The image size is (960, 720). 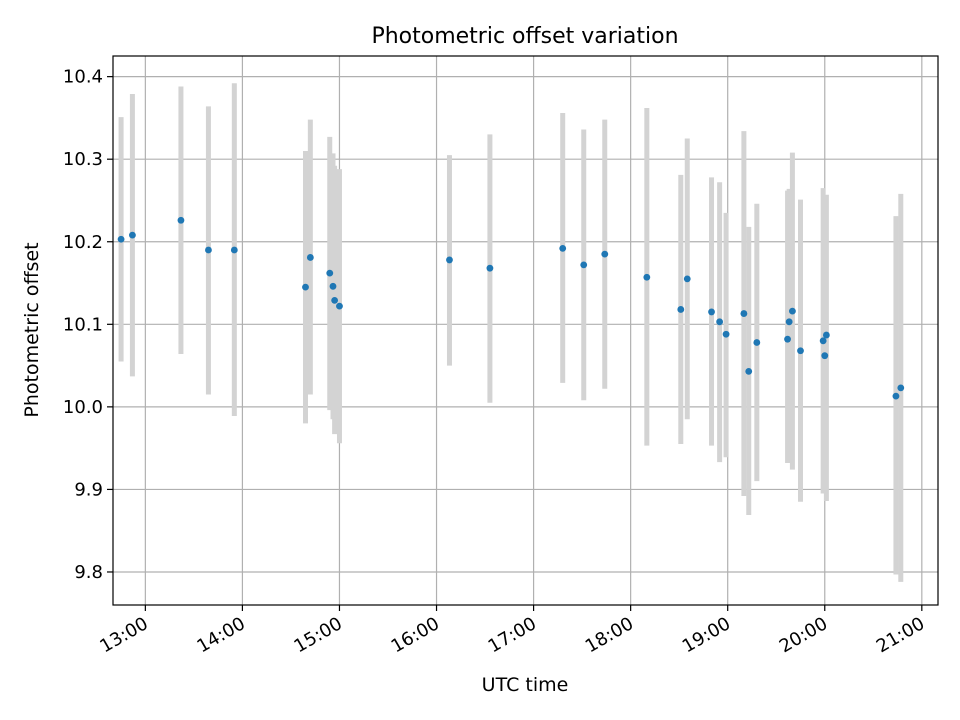 I want to click on y-tick-label: 10.0, so click(x=83, y=407).